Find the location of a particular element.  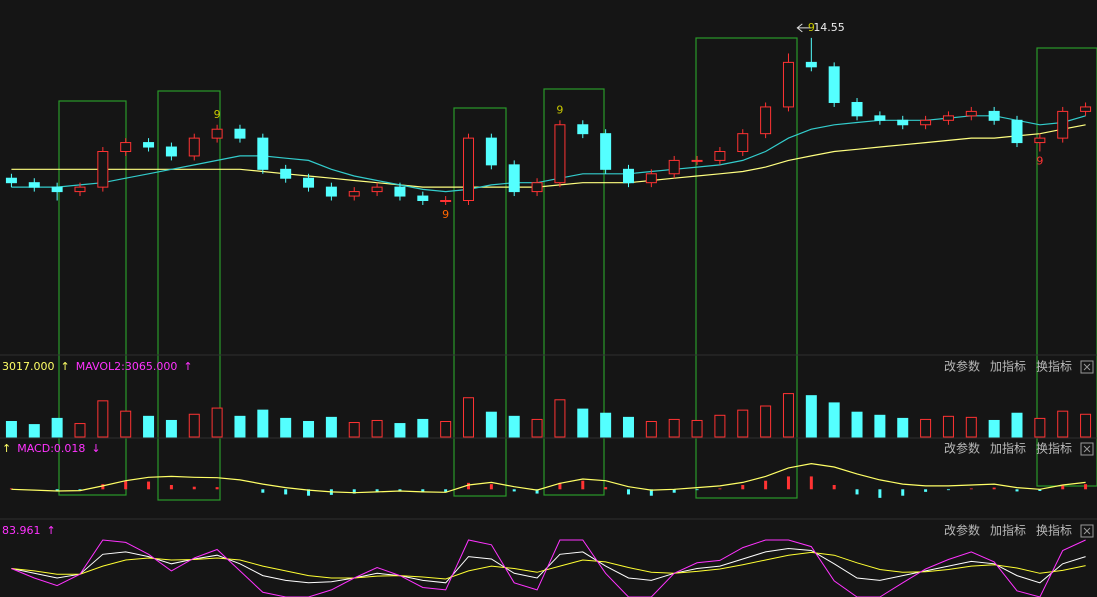

kdj-line is located at coordinates (548, 568).